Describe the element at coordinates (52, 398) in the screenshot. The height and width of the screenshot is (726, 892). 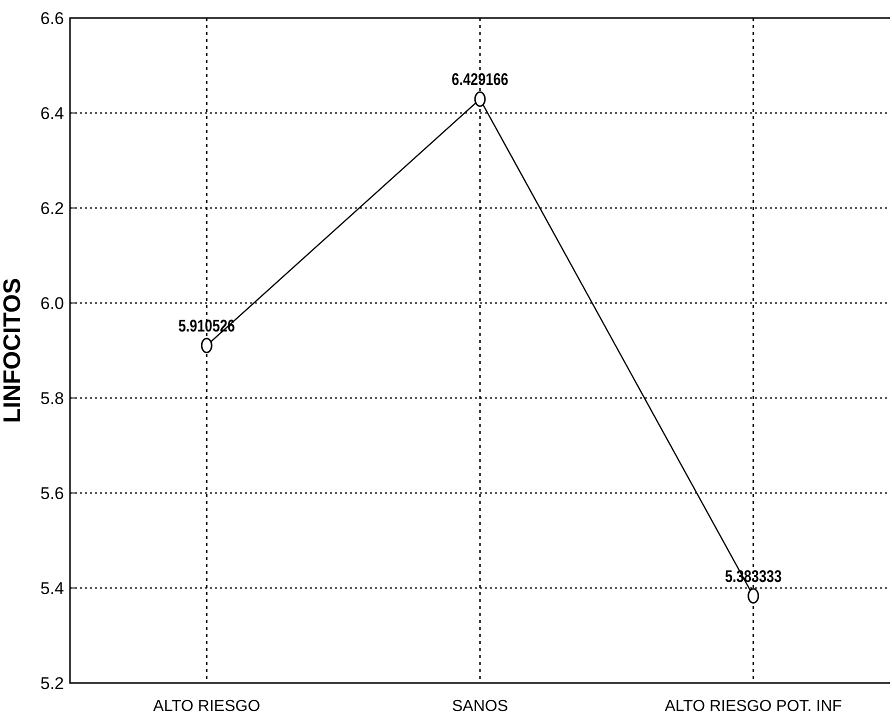
I see `y-tick-label: 5.8` at that location.